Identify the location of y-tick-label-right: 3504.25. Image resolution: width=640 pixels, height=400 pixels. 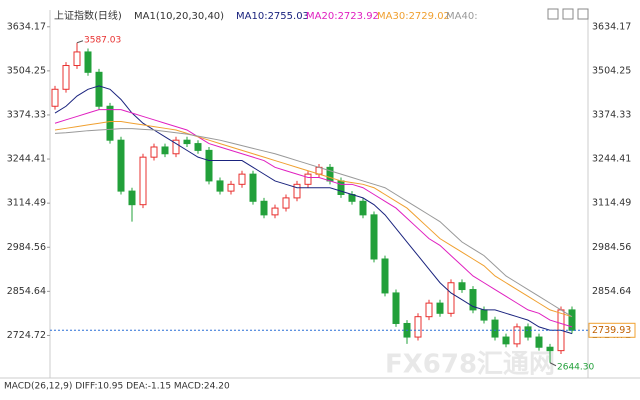
(611, 70).